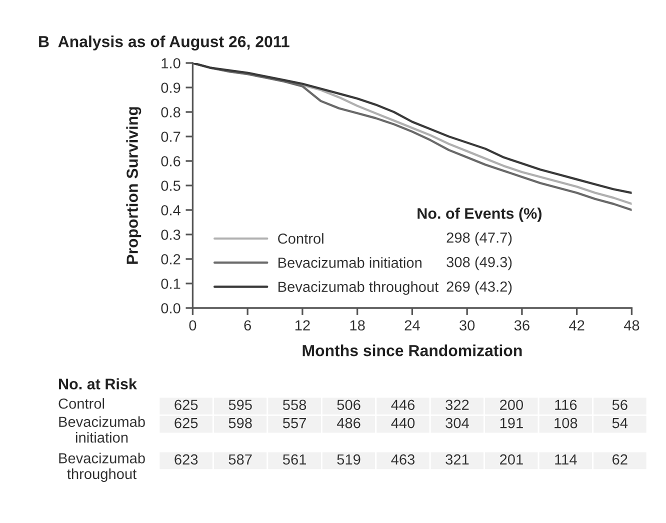 This screenshot has height=523, width=666. I want to click on y-tick-label: 0.6, so click(170, 161).